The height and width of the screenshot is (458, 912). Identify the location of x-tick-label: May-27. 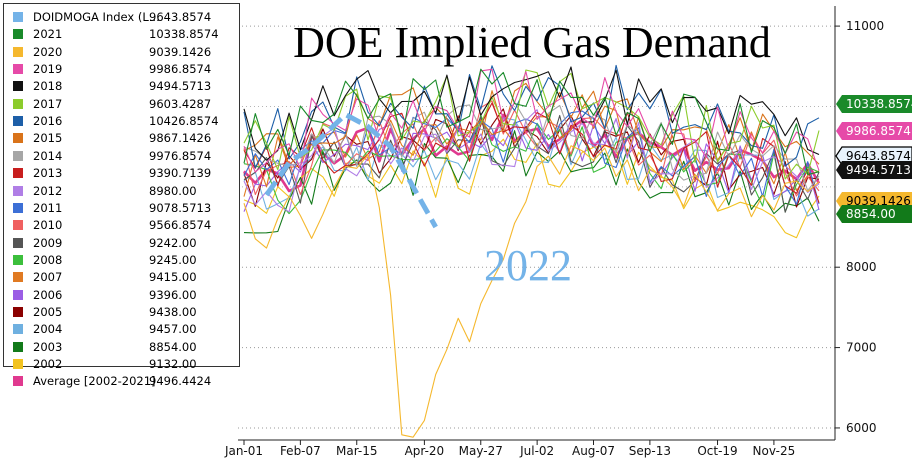
(481, 451).